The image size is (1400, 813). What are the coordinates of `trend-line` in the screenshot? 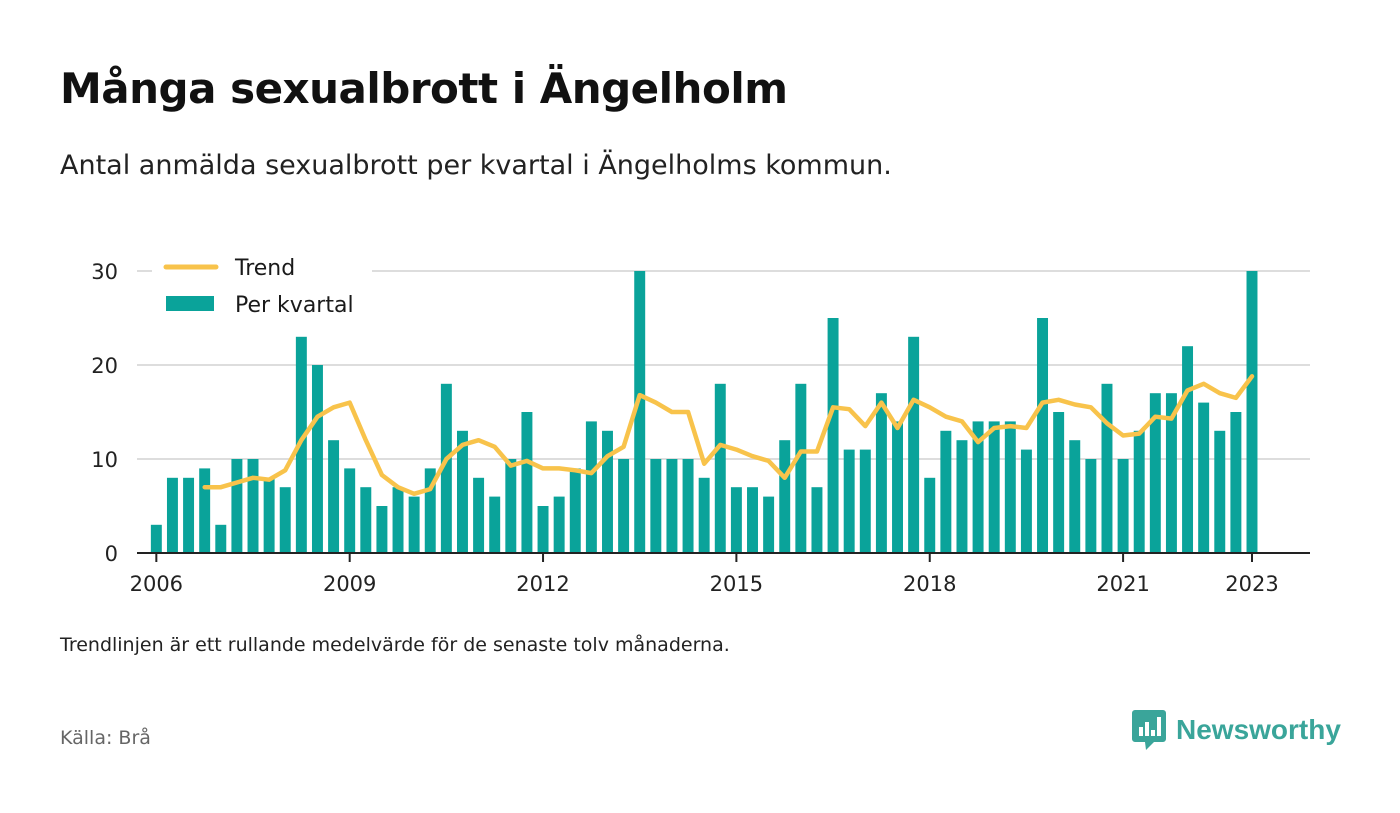 It's located at (728, 435).